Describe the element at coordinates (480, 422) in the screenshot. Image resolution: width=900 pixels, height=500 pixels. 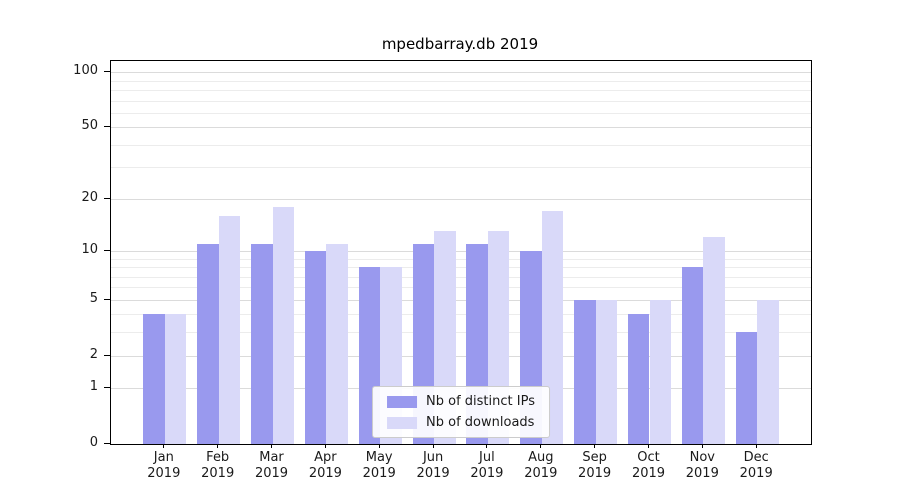
I see `legend-label: Nb of downloads` at that location.